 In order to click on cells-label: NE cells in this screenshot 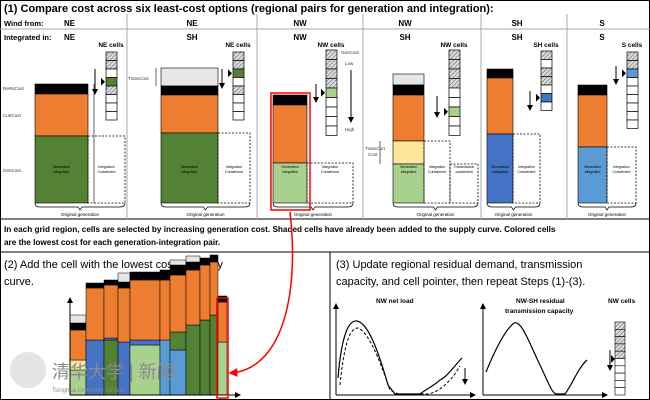, I will do `click(111, 45)`.